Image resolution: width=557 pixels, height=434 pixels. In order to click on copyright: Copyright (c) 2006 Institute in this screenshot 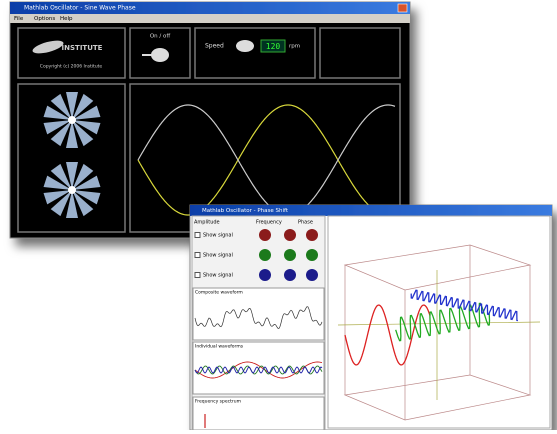, I will do `click(71, 67)`.